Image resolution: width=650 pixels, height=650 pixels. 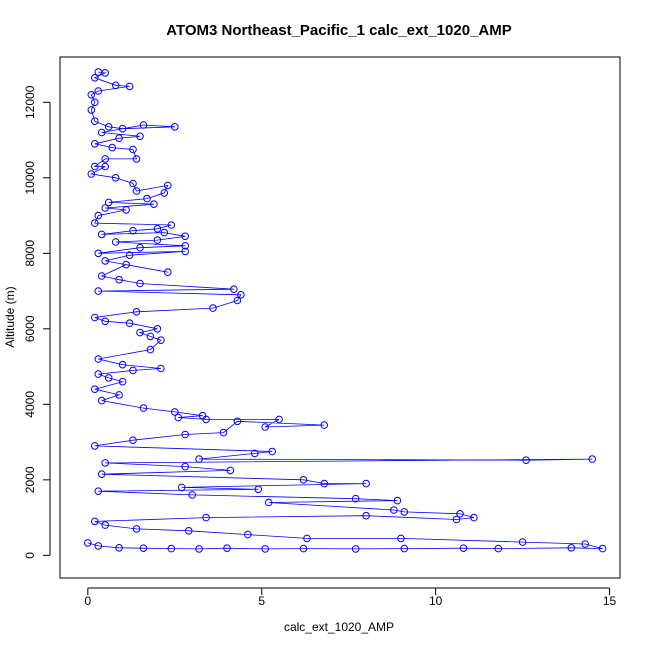 What do you see at coordinates (30, 102) in the screenshot?
I see `y-tick-label: 12000` at bounding box center [30, 102].